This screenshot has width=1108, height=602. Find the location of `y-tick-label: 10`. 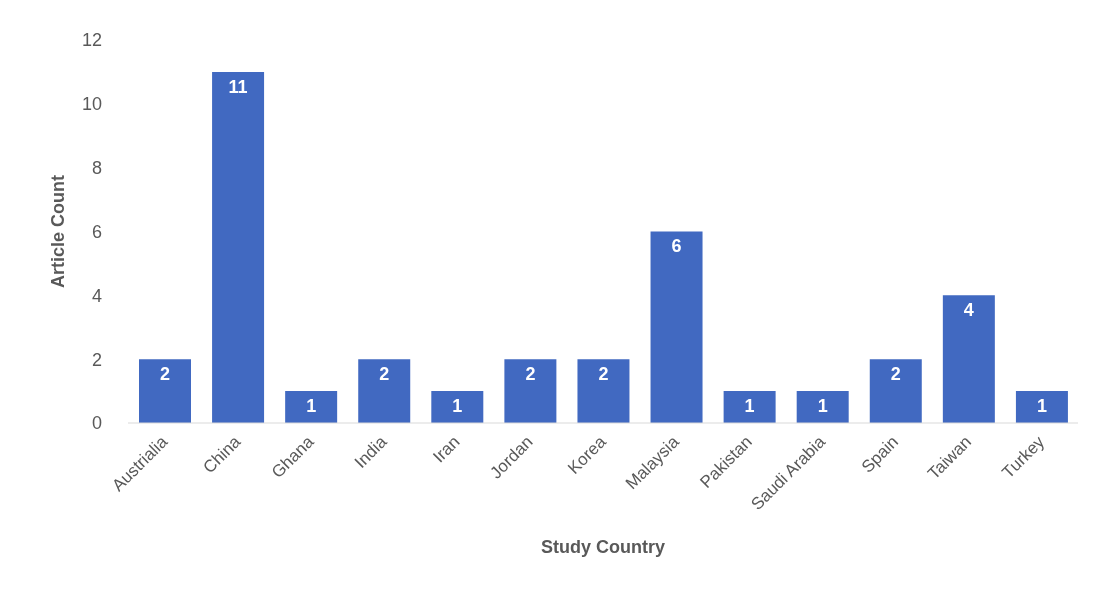

y-tick-label: 10 is located at coordinates (91, 104).